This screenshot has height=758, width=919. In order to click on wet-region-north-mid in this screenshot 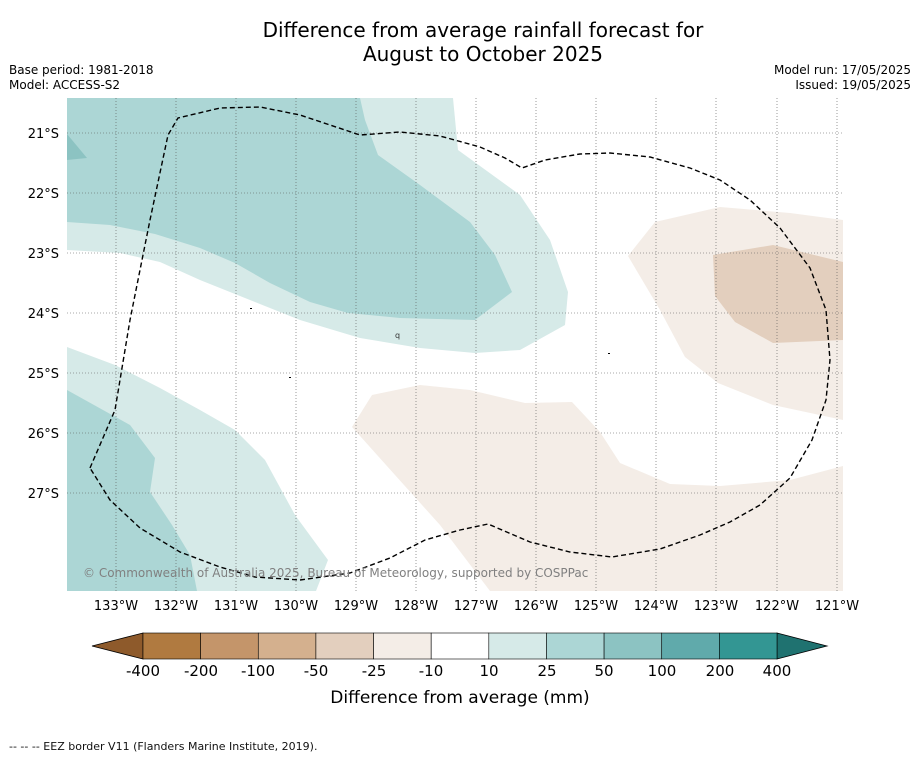, I will do `click(289, 209)`.